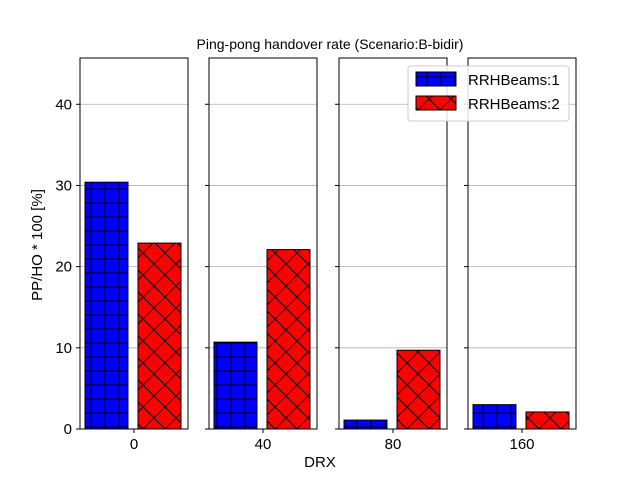  What do you see at coordinates (393, 444) in the screenshot?
I see `x-tick-label: 80` at bounding box center [393, 444].